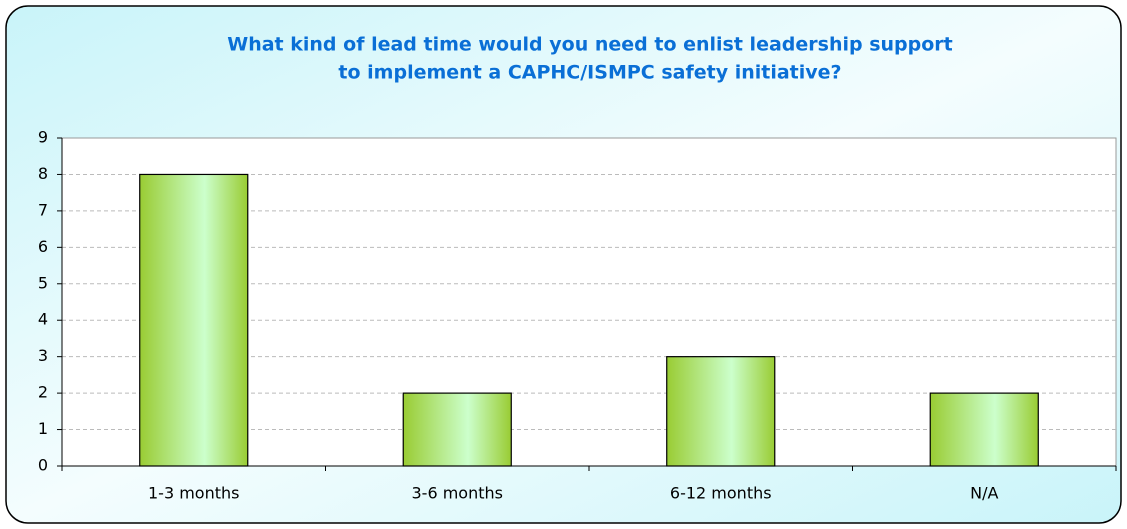 This screenshot has width=1127, height=529. I want to click on y-tick-label: 6, so click(43, 246).